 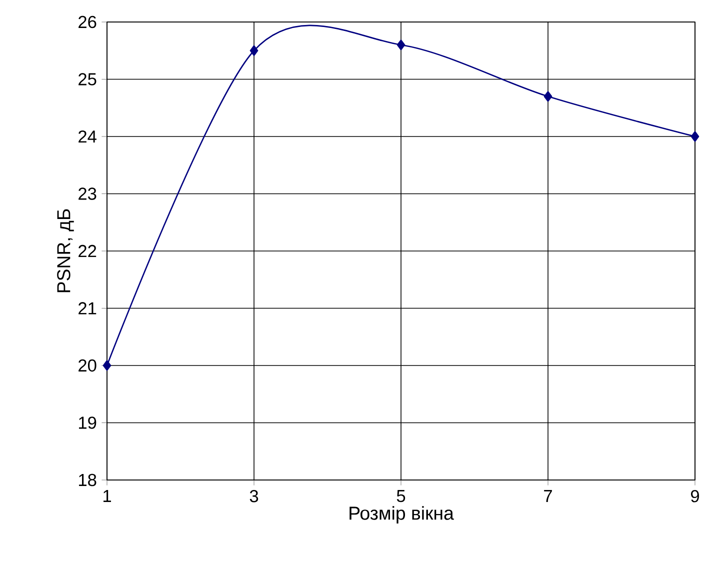 I want to click on y-tick-label: 18, so click(x=87, y=480).